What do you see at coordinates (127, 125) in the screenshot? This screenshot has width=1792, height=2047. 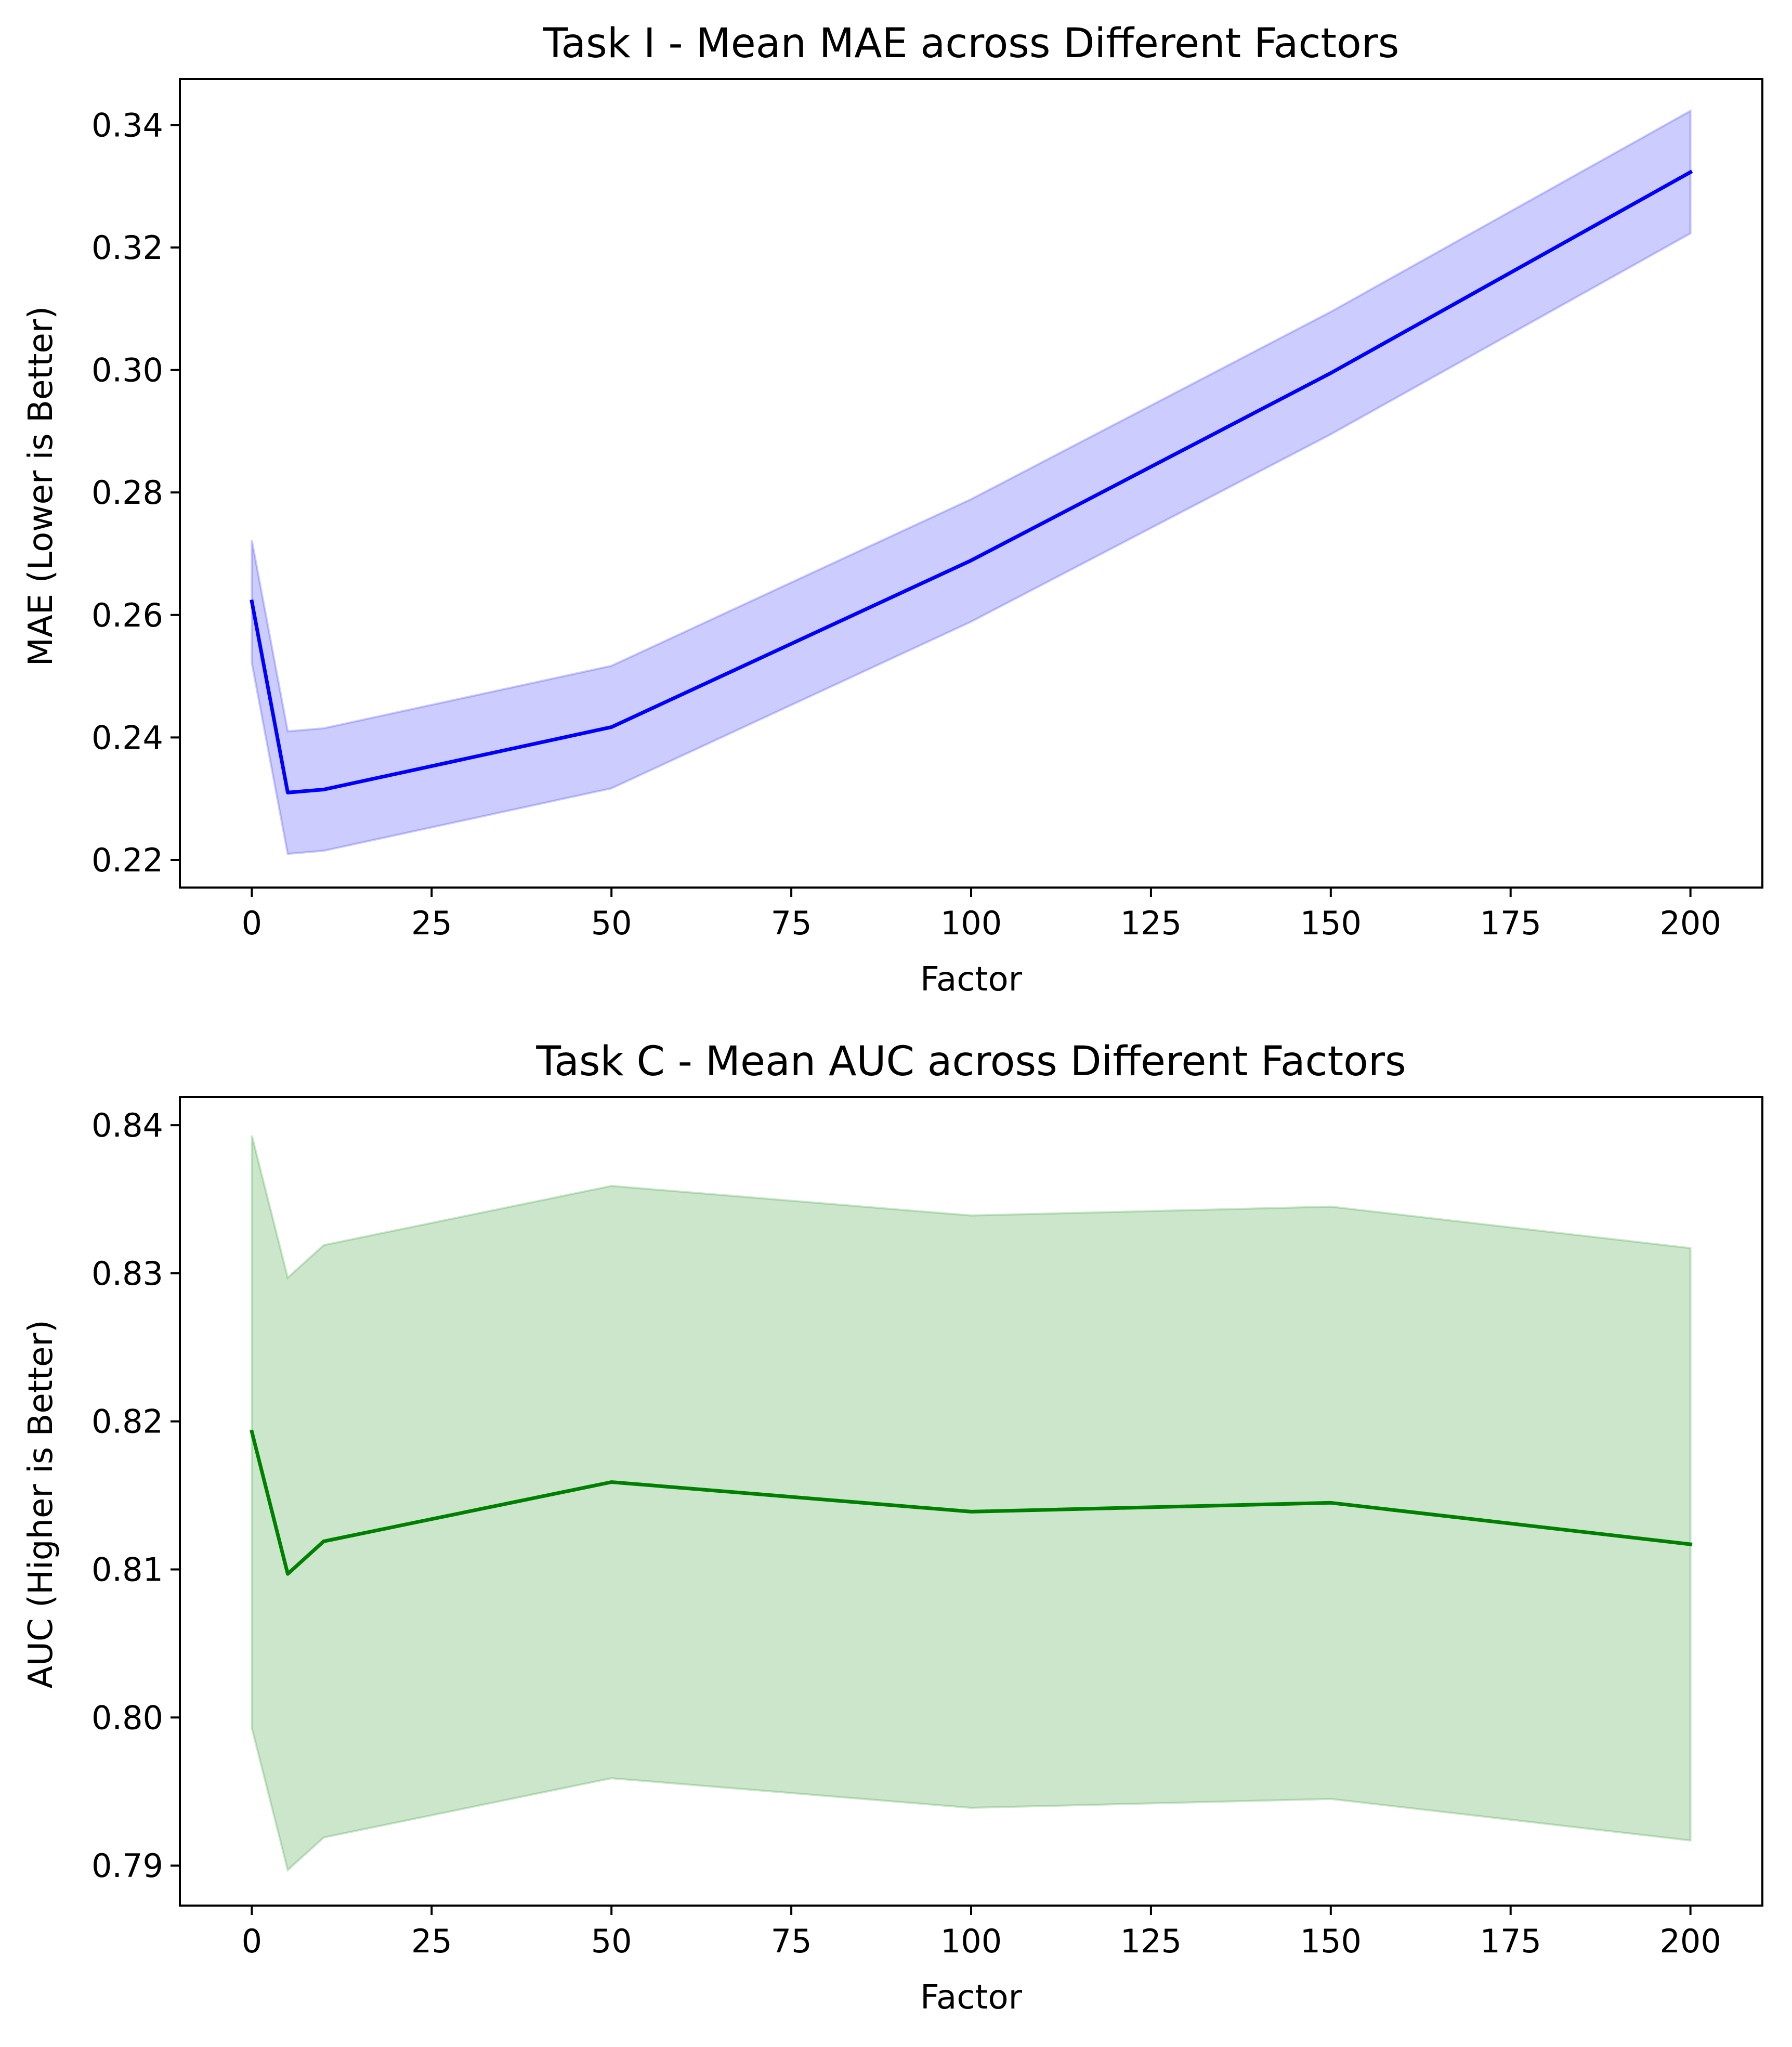 I see `y-tick-label: 0.34` at bounding box center [127, 125].